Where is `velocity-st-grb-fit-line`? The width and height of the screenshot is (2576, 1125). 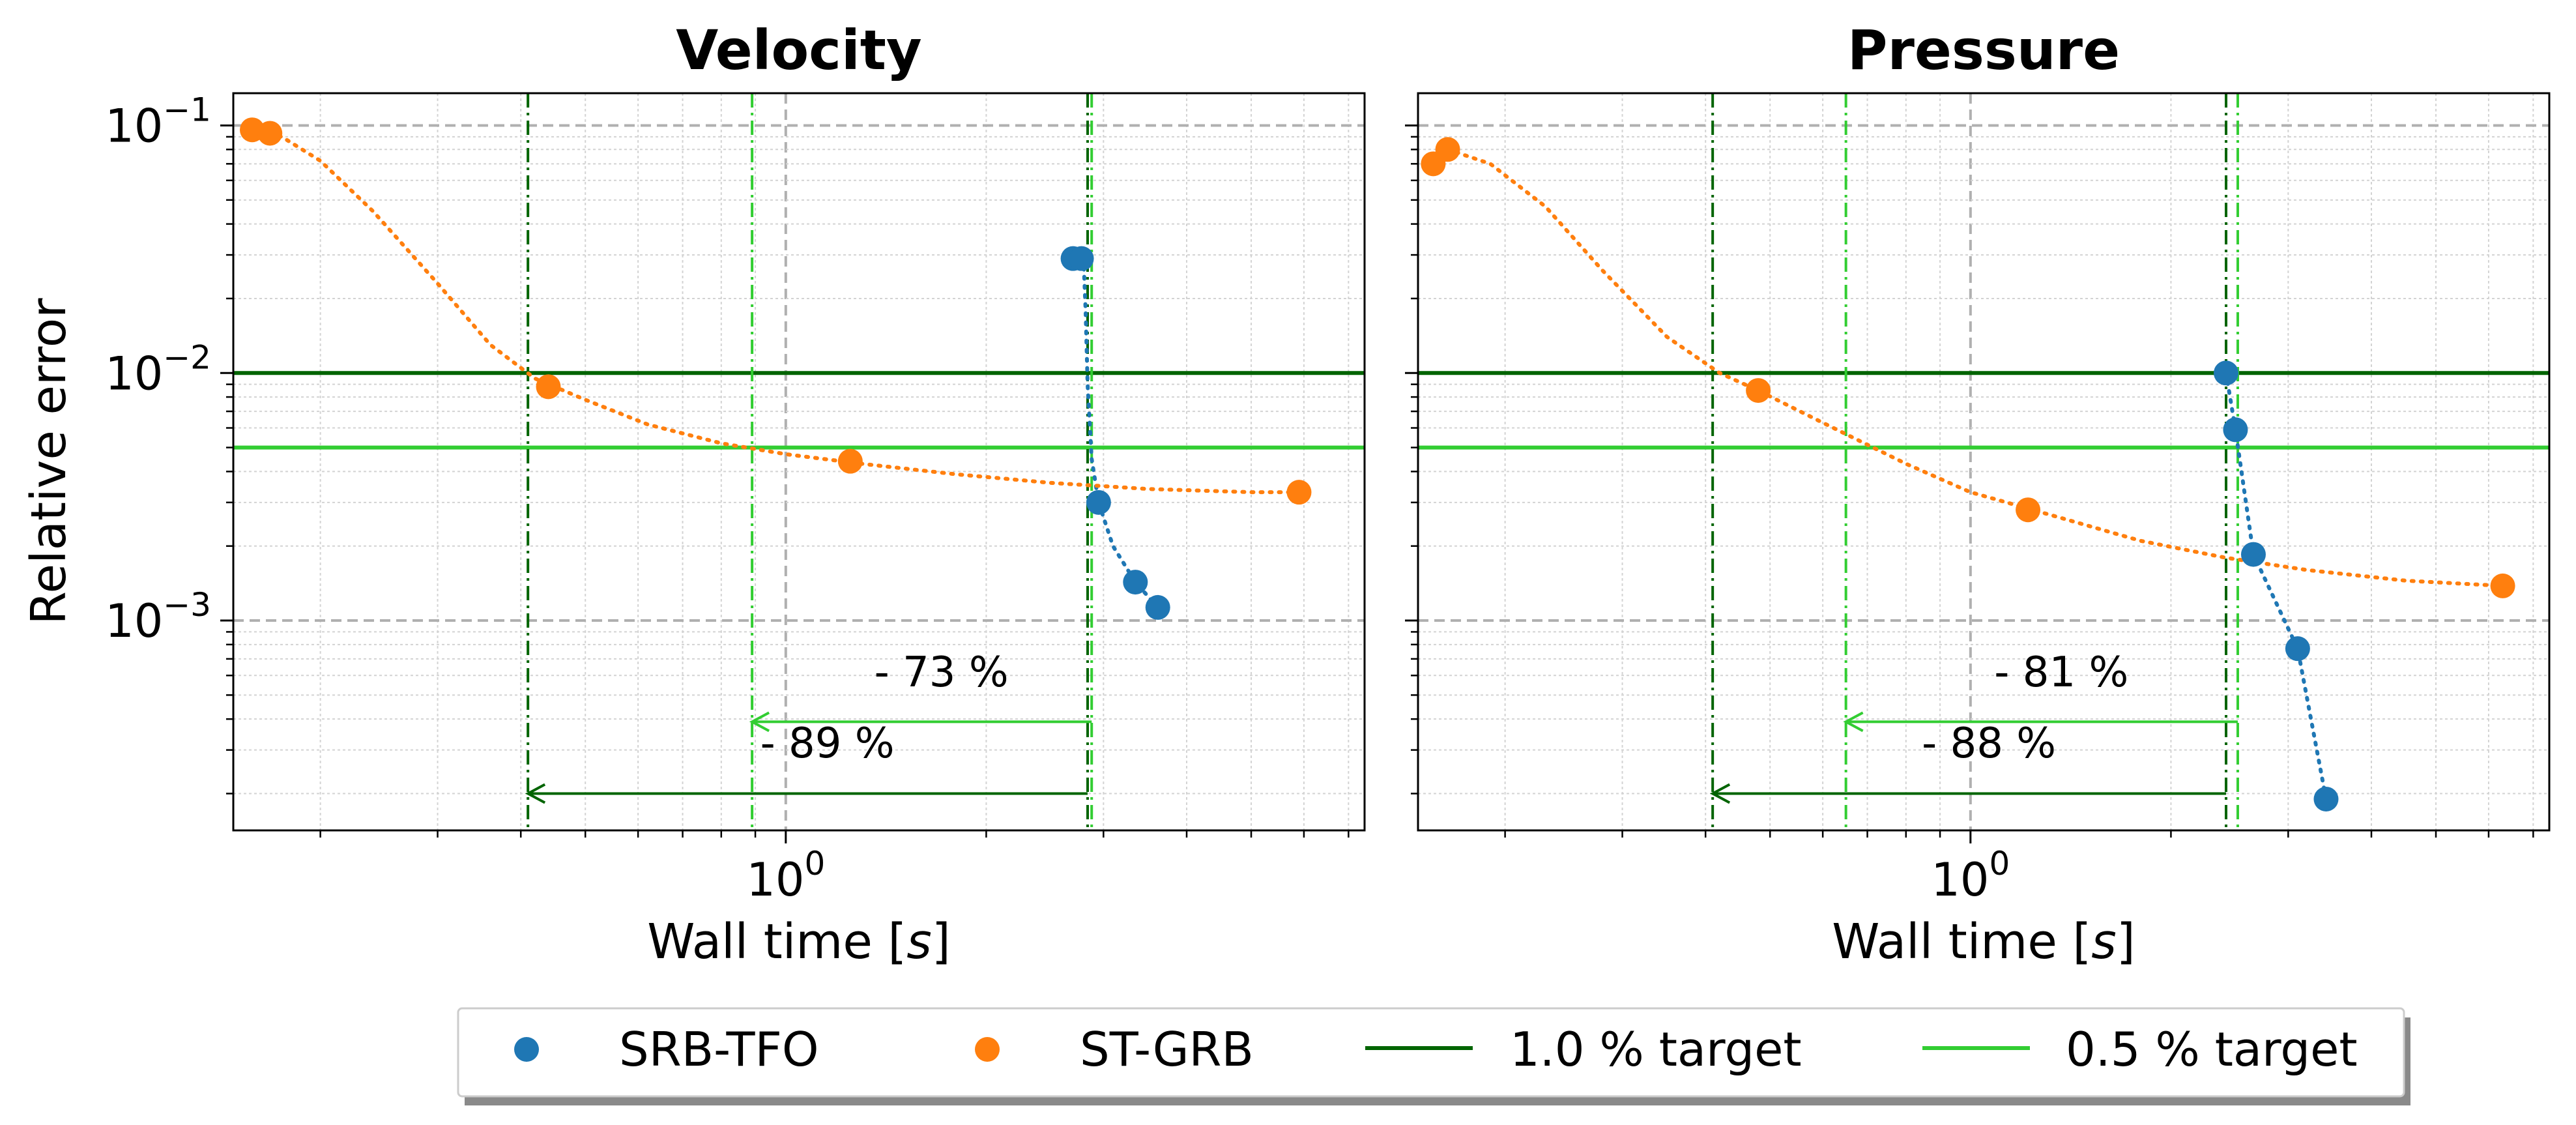
velocity-st-grb-fit-line is located at coordinates (775, 311).